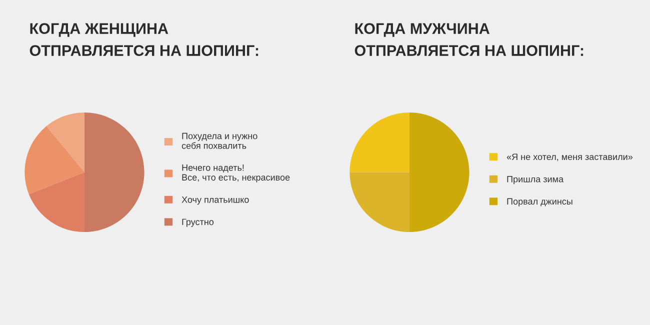 Image resolution: width=650 pixels, height=325 pixels. What do you see at coordinates (198, 222) in the screenshot?
I see `legend-label: Грустно` at bounding box center [198, 222].